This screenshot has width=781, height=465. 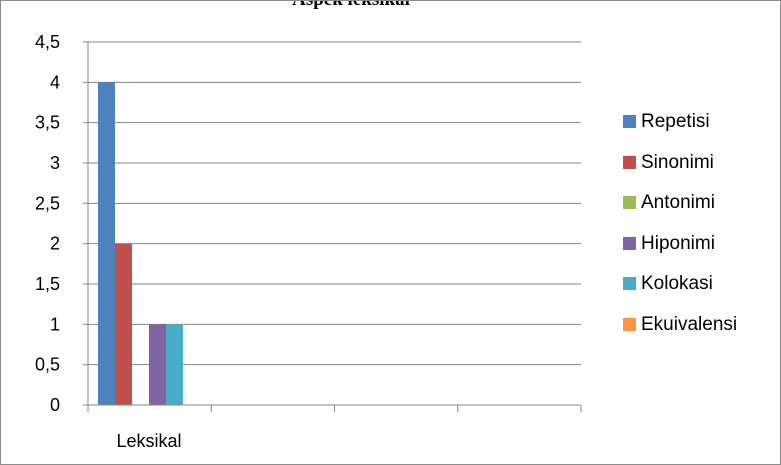 I want to click on y-tick-label: 0, so click(x=55, y=405).